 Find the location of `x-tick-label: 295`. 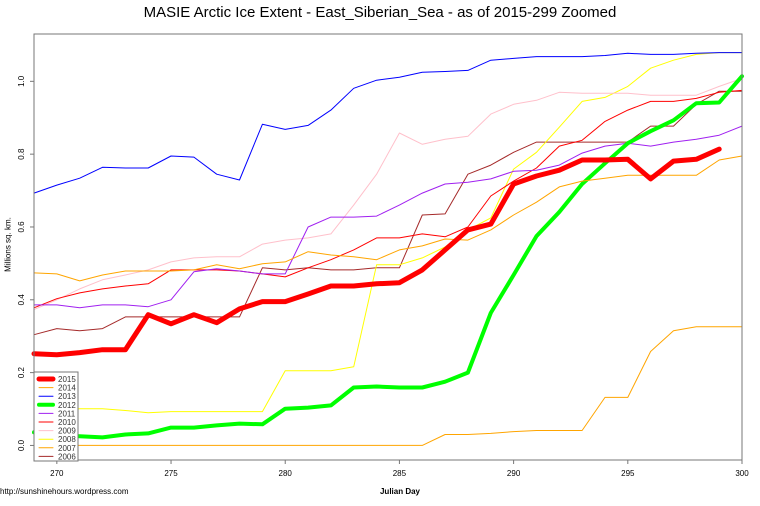

x-tick-label: 295 is located at coordinates (628, 473).